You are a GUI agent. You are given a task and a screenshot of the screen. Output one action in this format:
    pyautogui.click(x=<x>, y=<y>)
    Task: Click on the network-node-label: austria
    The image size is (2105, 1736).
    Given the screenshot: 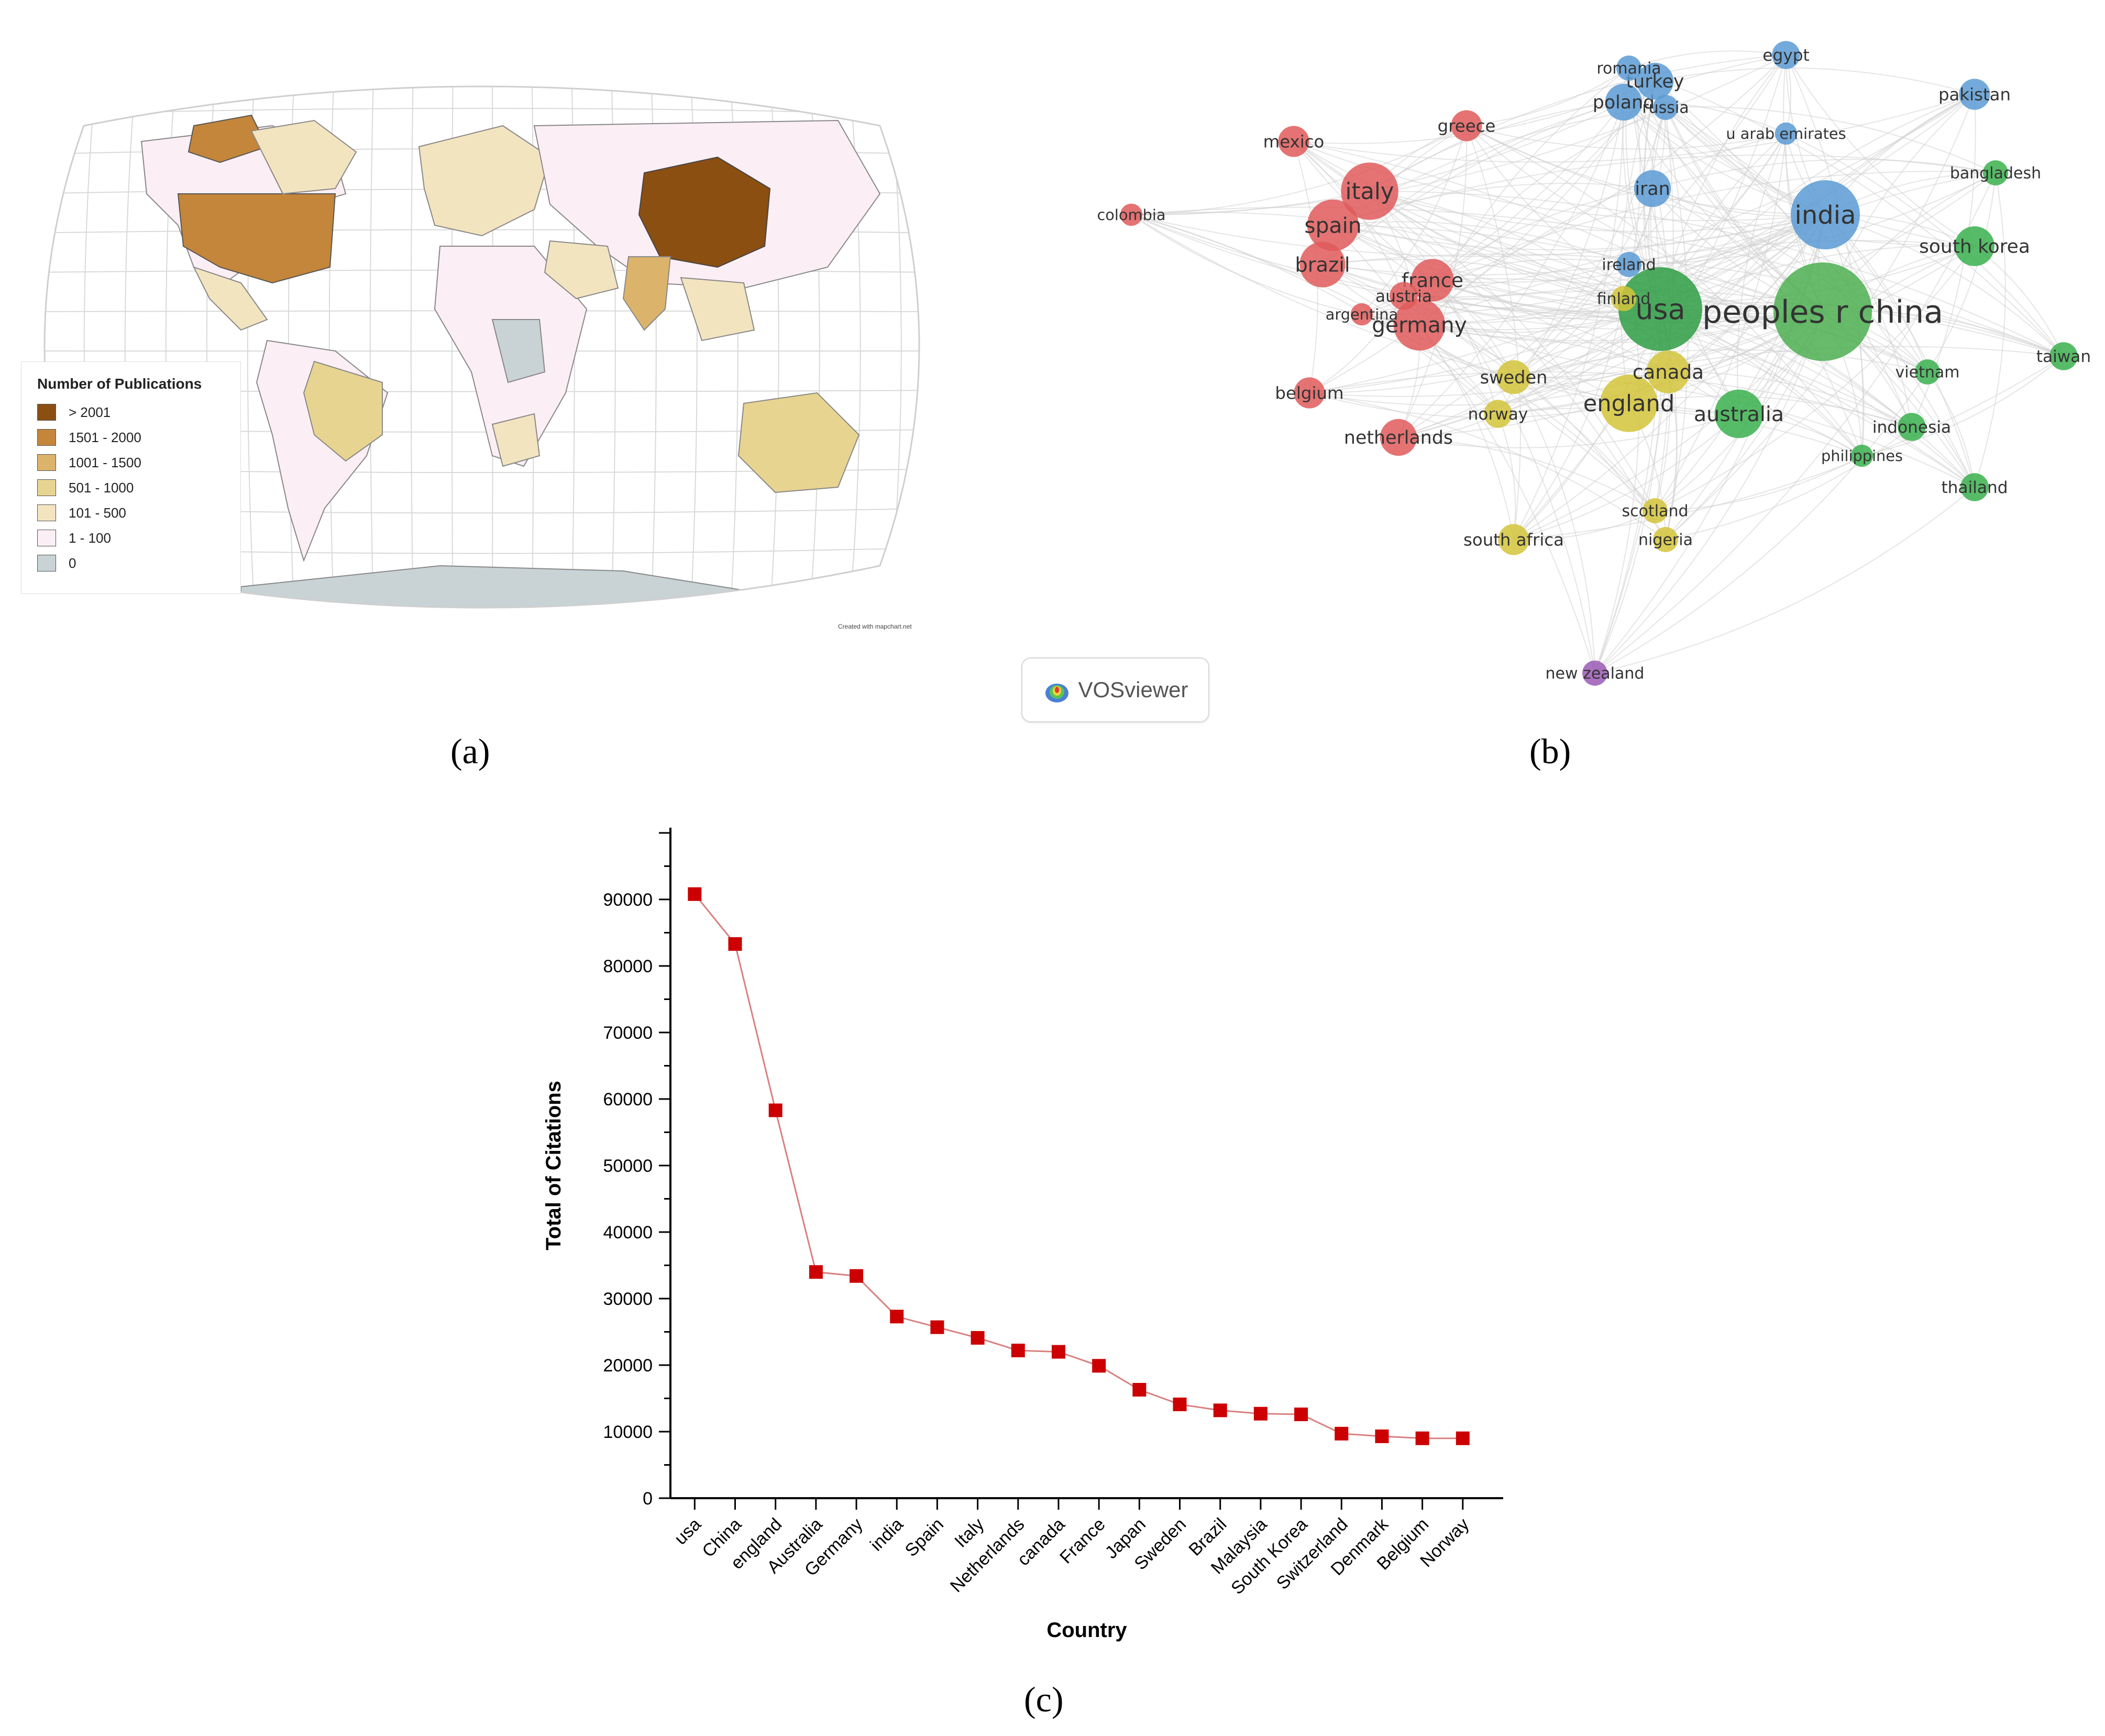 What is the action you would take?
    pyautogui.click(x=1403, y=296)
    